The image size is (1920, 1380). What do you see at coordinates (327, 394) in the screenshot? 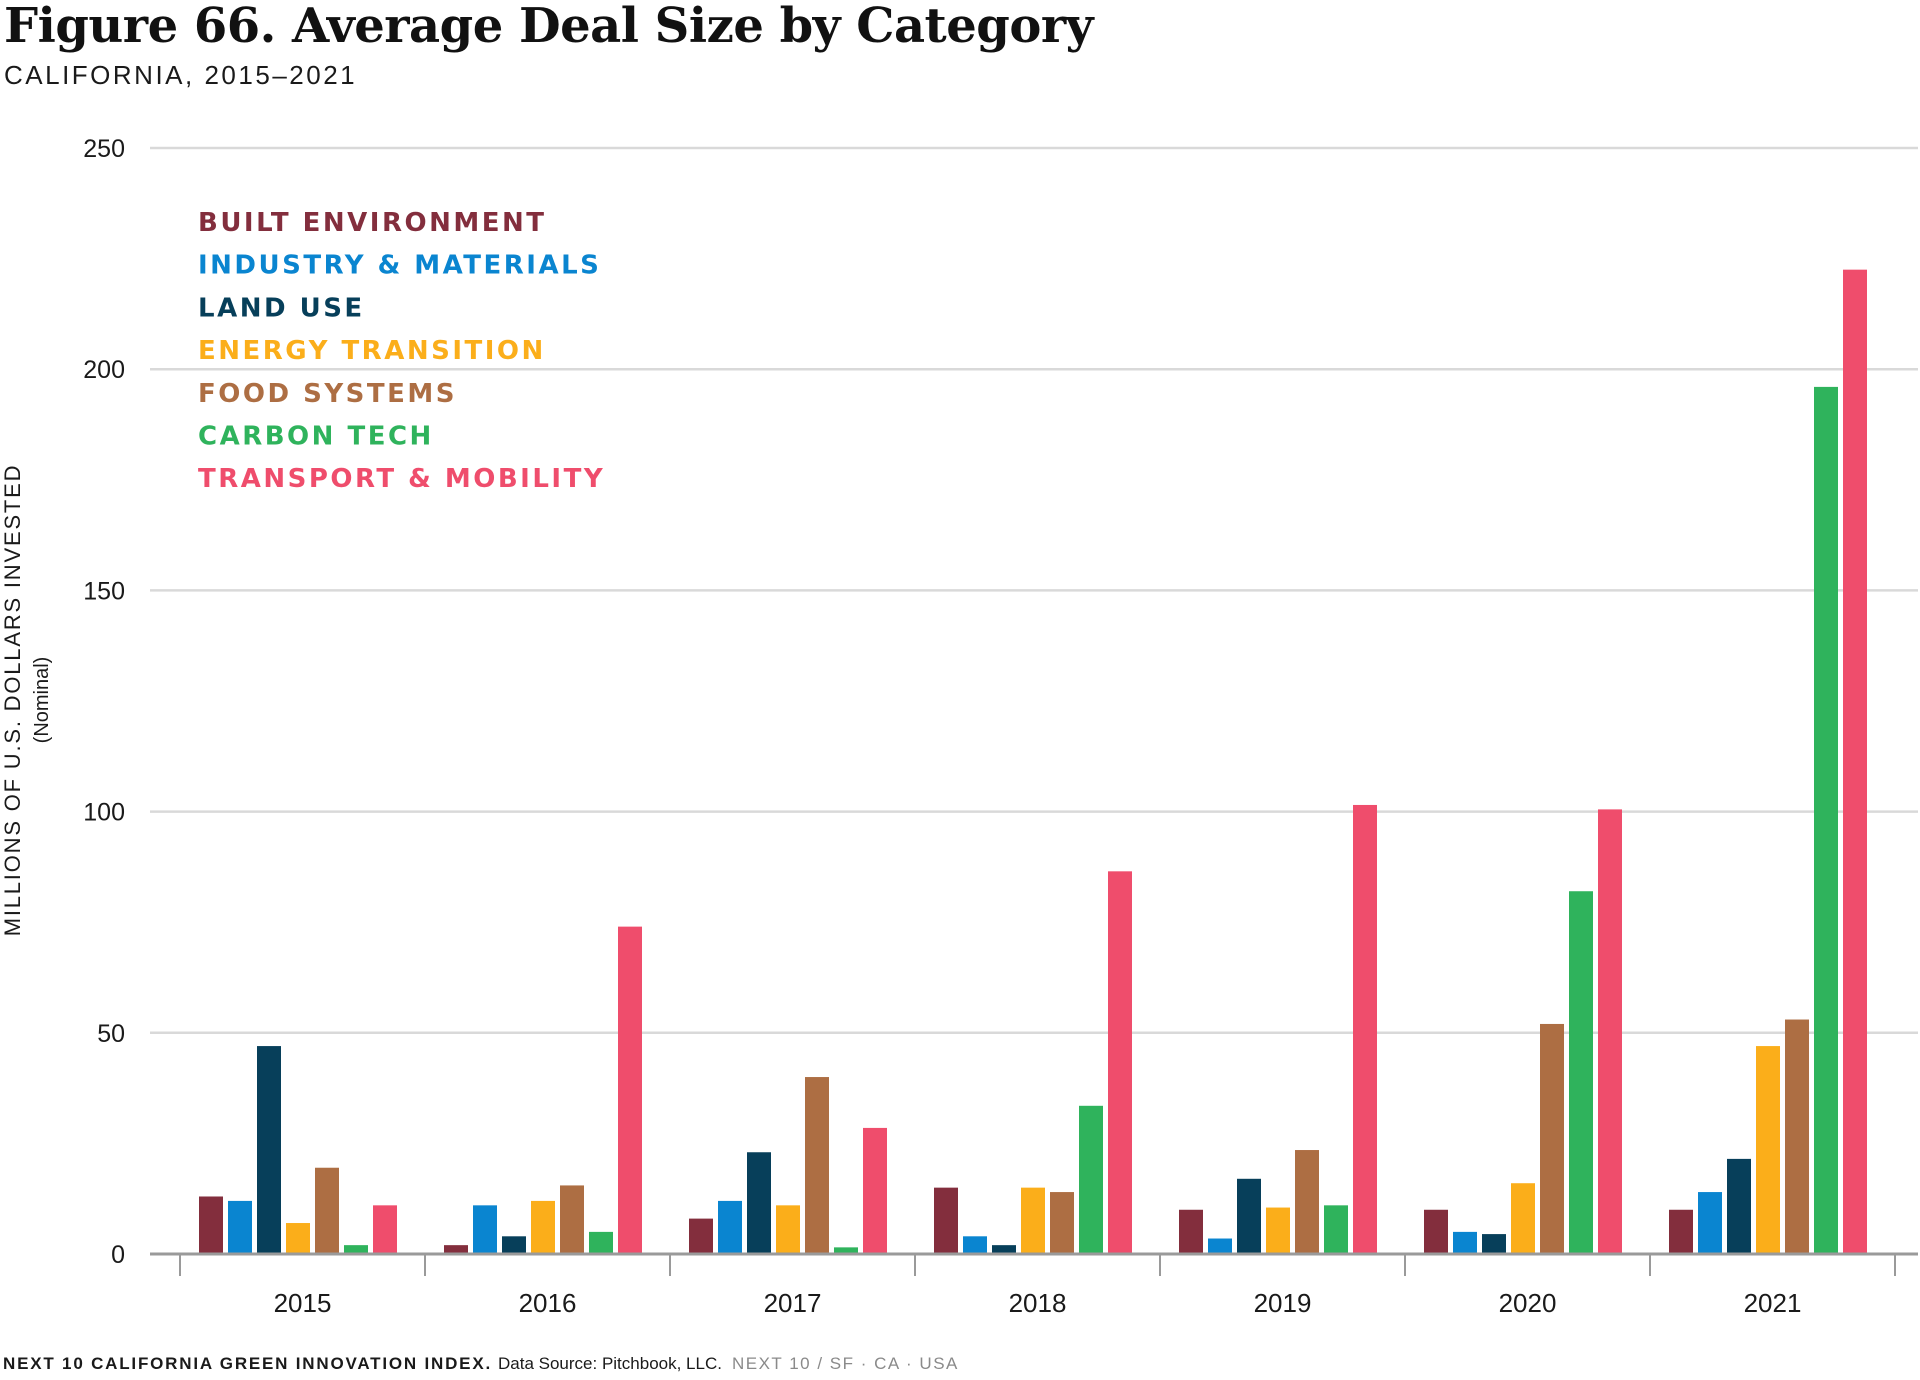
I see `legend-entry: FOOD SYSTEMS` at bounding box center [327, 394].